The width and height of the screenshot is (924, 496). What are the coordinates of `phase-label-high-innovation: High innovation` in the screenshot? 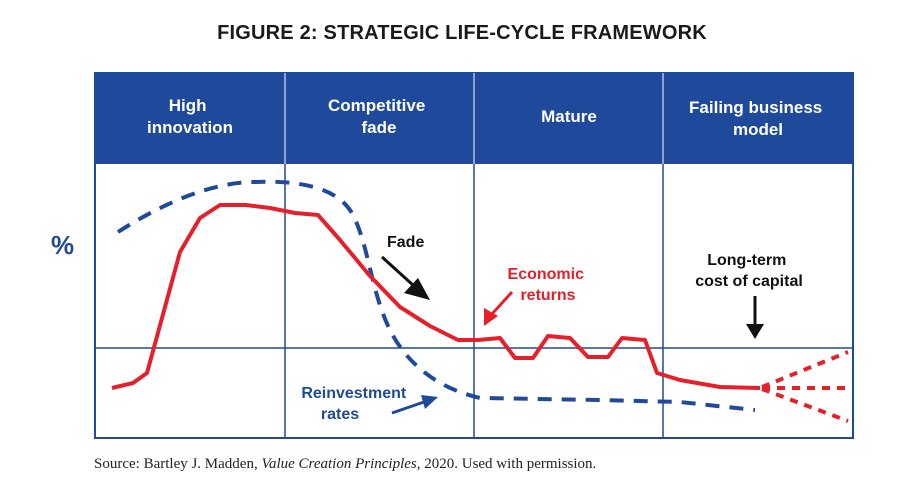 It's located at (190, 116).